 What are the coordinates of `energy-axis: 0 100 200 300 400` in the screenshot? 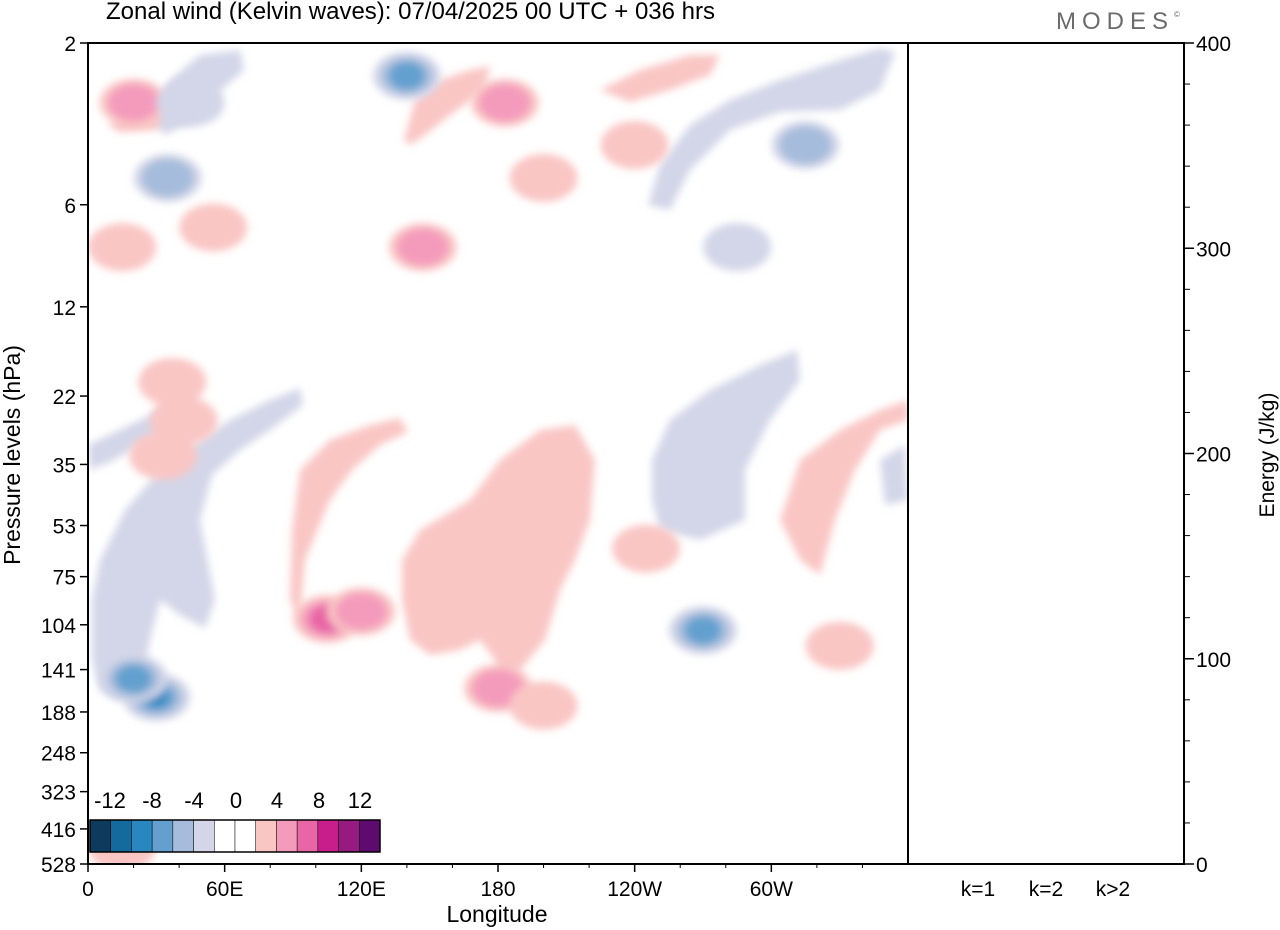 It's located at (1207, 455).